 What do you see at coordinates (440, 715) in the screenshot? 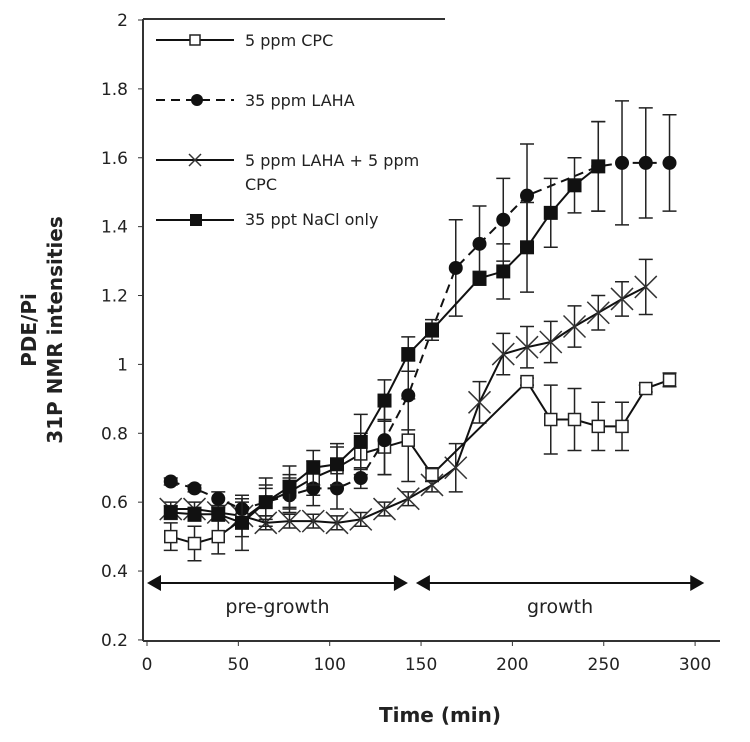
I see `x-axis-label: Time (min)` at bounding box center [440, 715].